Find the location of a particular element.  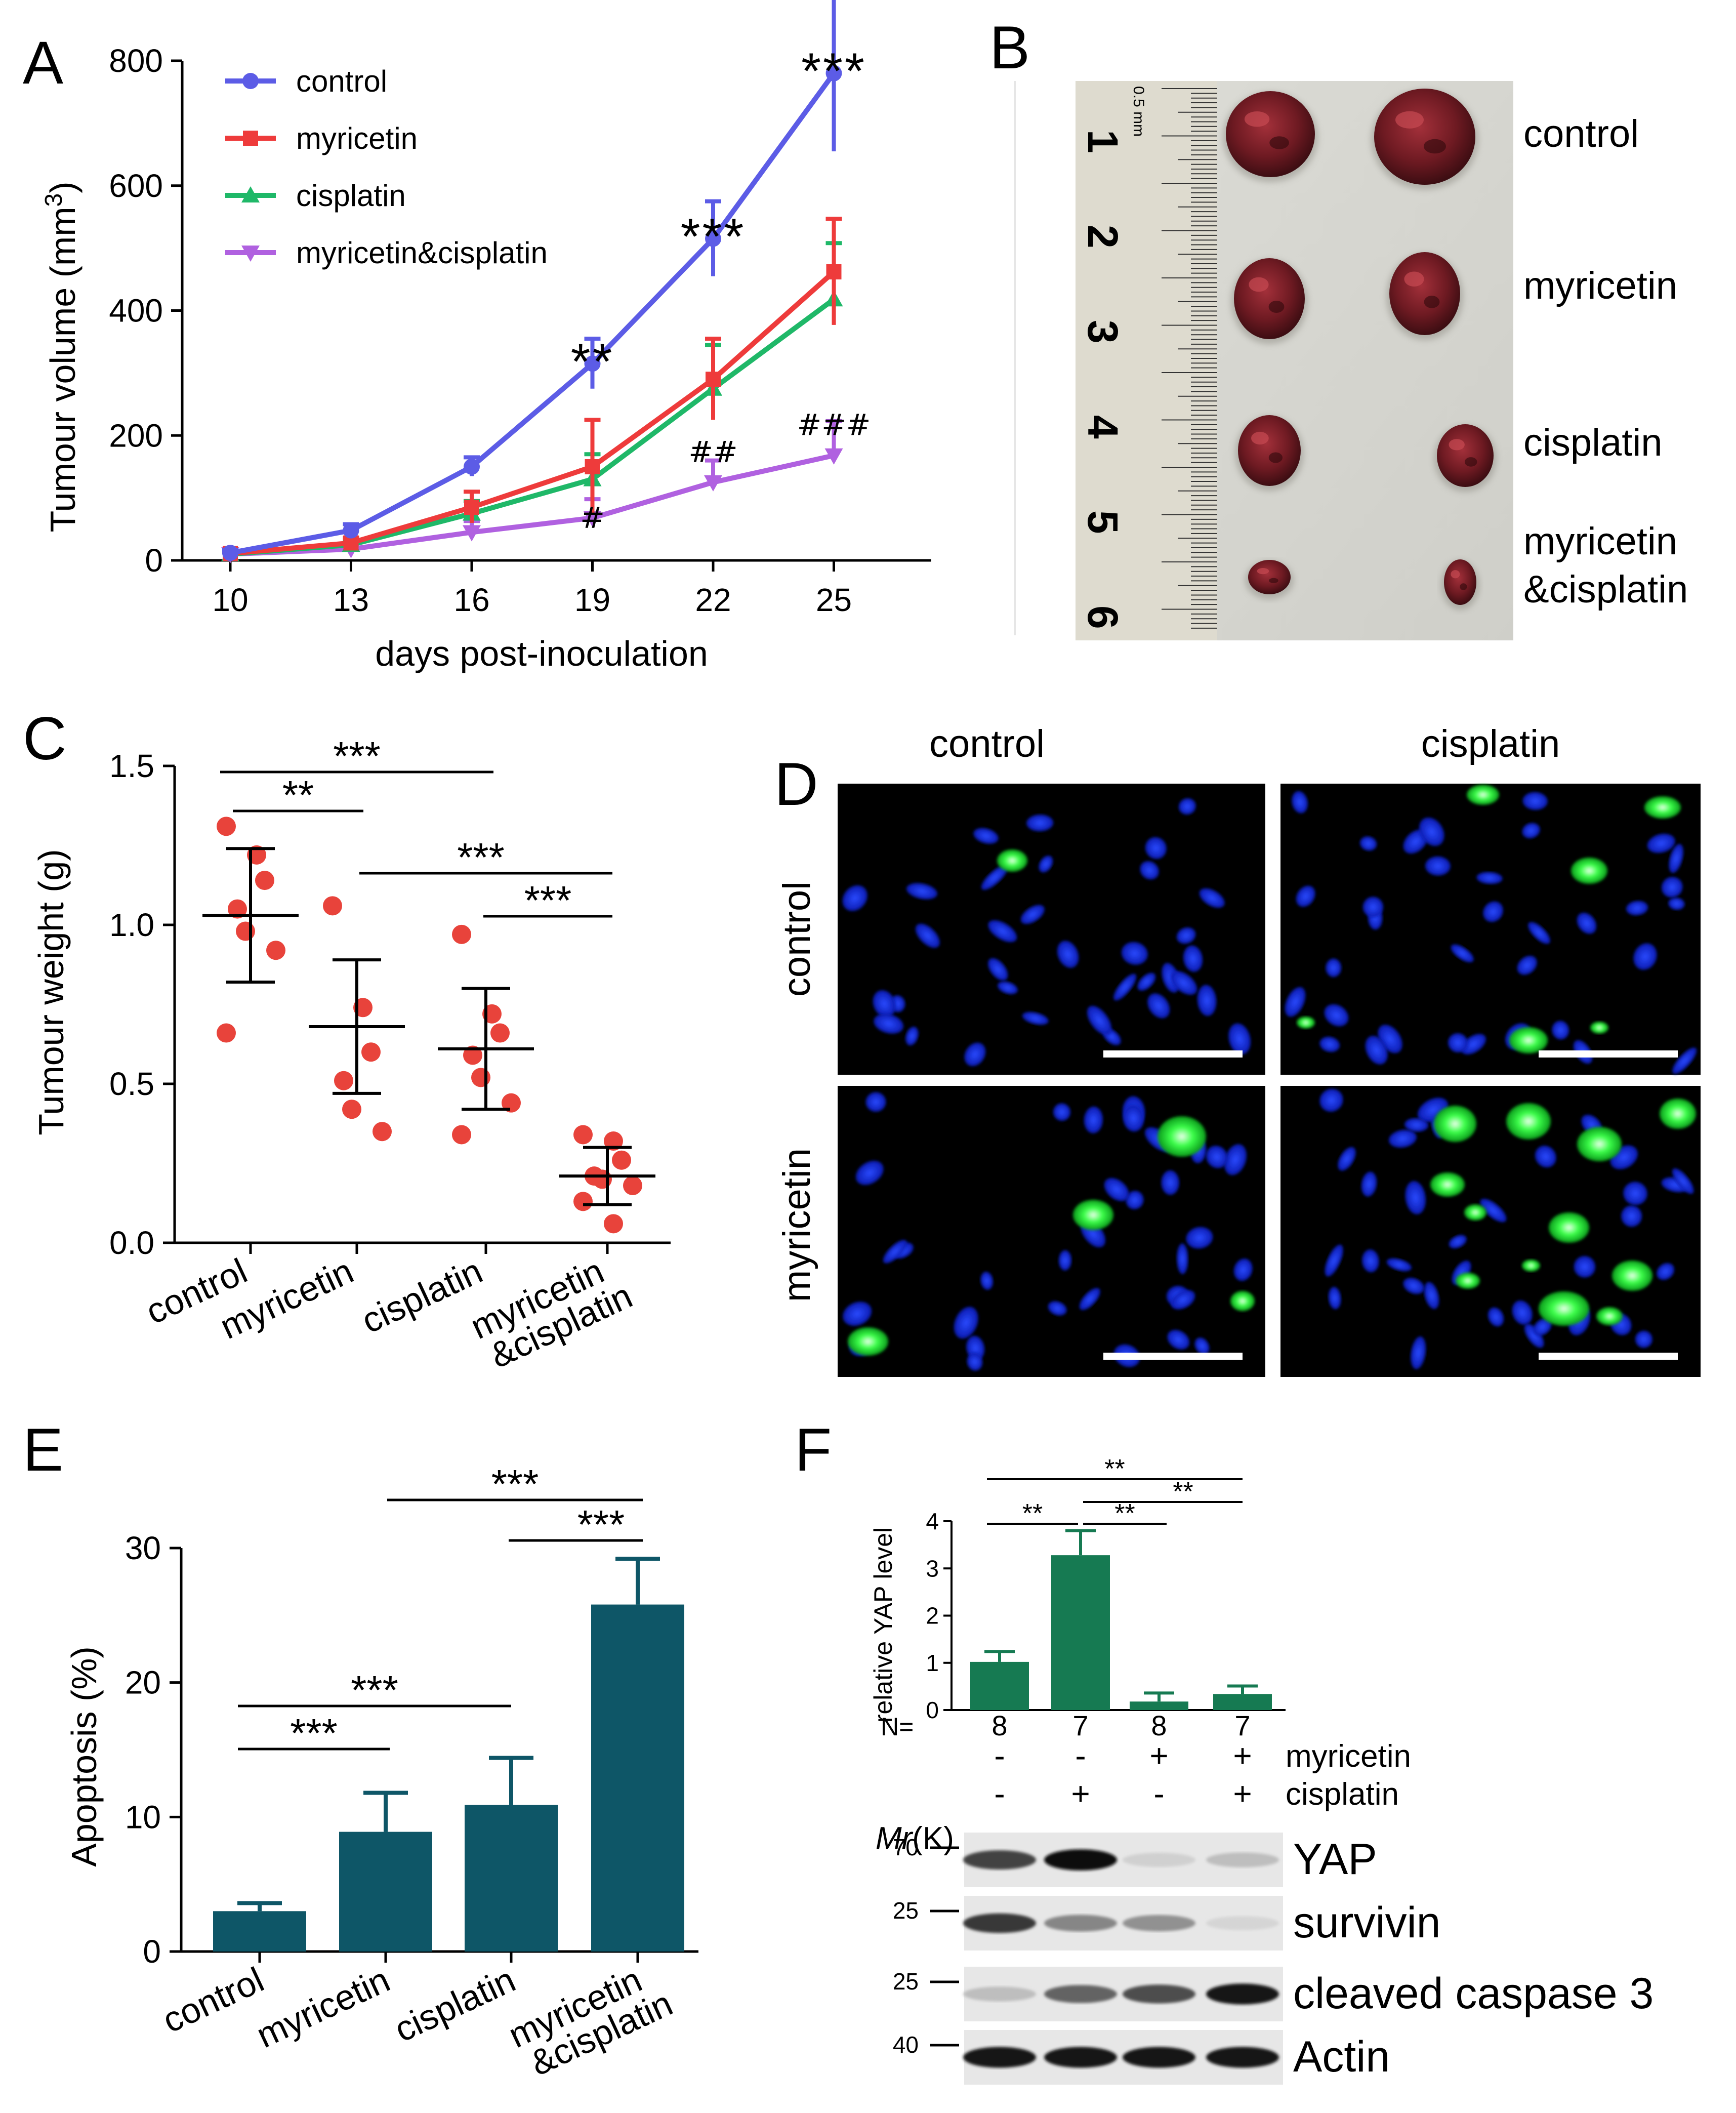

panel-e-comparisons: *** *** *** *** is located at coordinates (440, 1609).